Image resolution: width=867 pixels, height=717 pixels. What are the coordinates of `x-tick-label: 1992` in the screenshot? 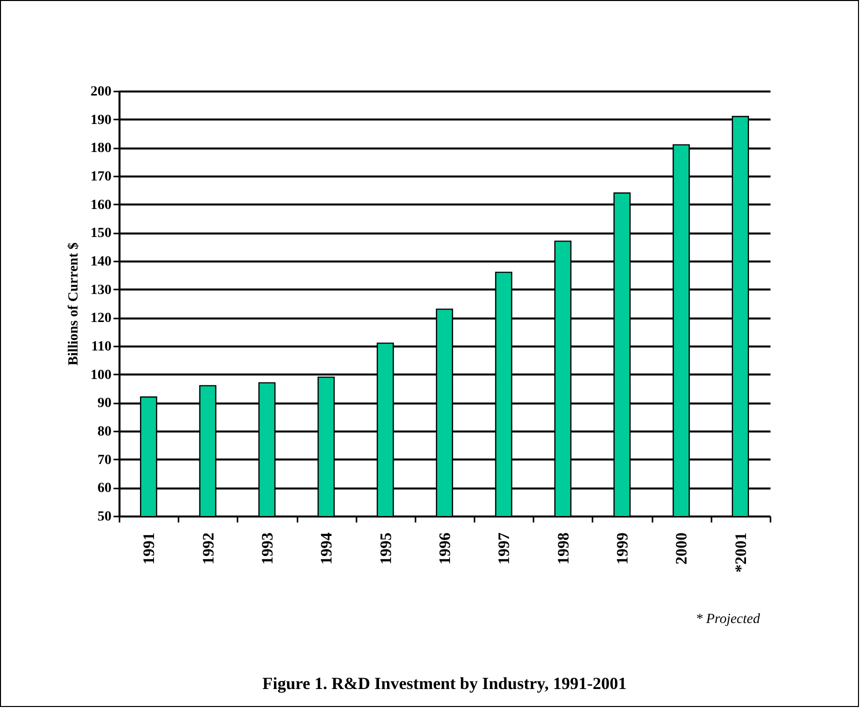 It's located at (209, 548).